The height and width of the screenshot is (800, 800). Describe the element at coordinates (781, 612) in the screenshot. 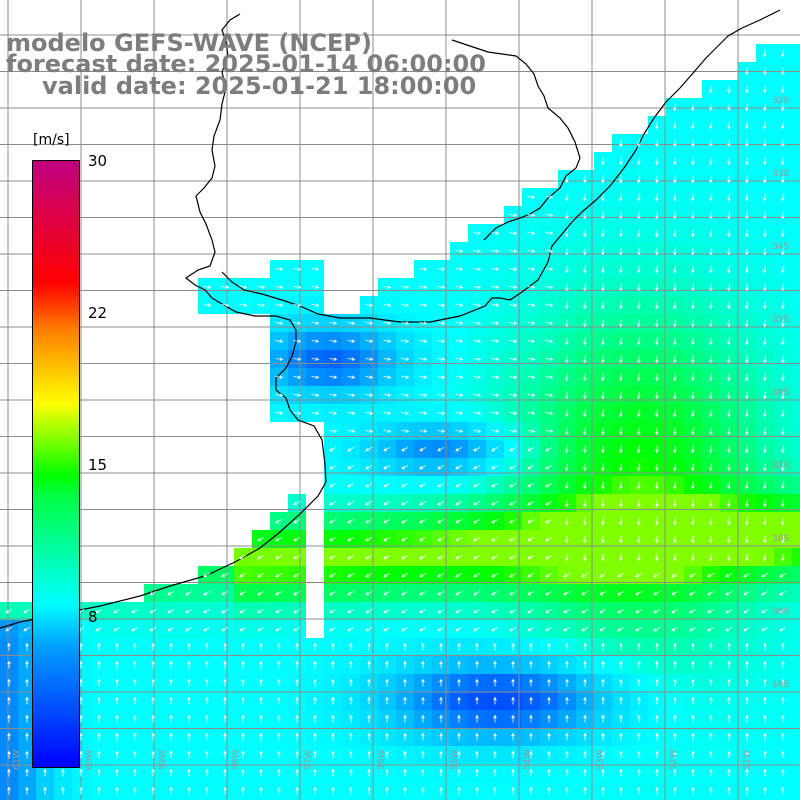

I see `latitude-label: 39S` at that location.